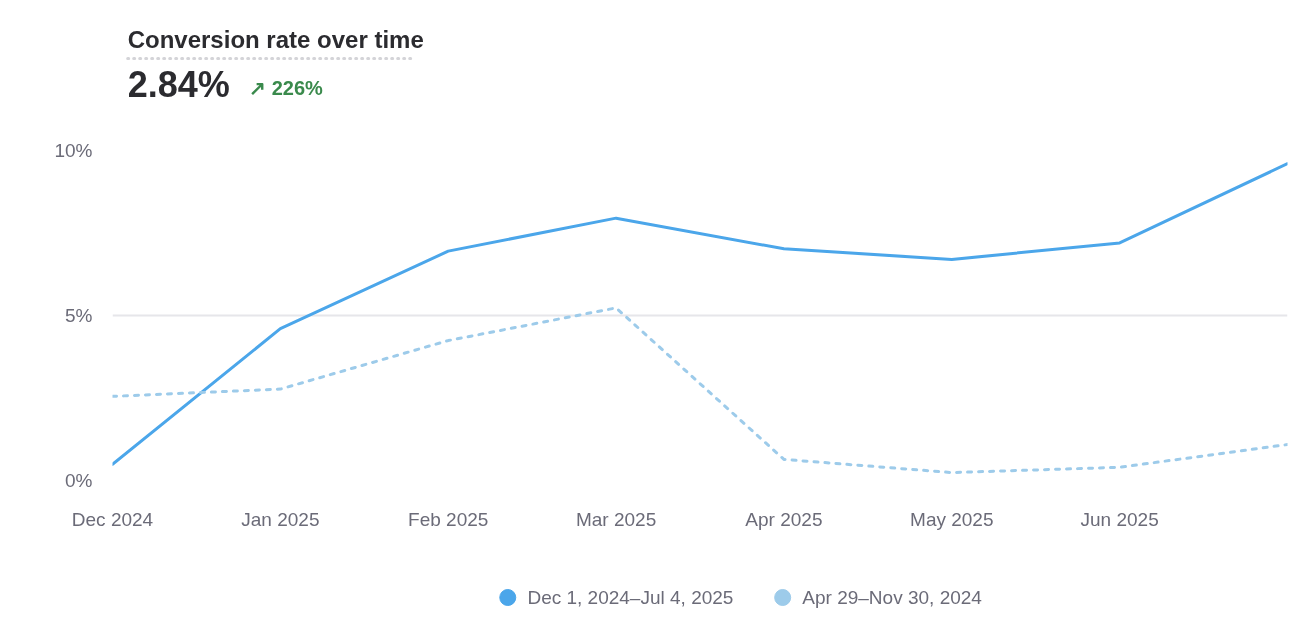 The image size is (1316, 628). What do you see at coordinates (1119, 519) in the screenshot?
I see `x-tick-label: Jun 2025` at bounding box center [1119, 519].